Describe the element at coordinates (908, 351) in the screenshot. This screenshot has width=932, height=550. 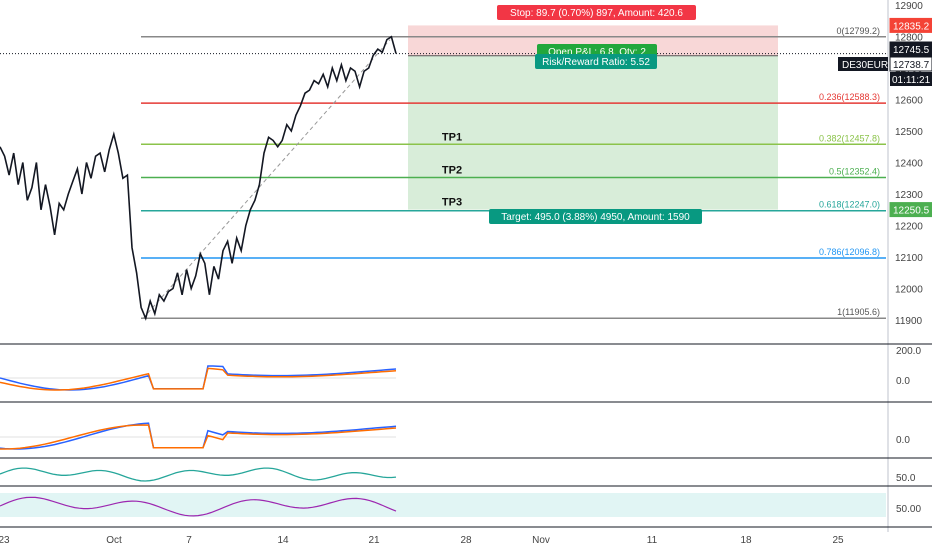
I see `indicator-tick-label: 200.0` at that location.